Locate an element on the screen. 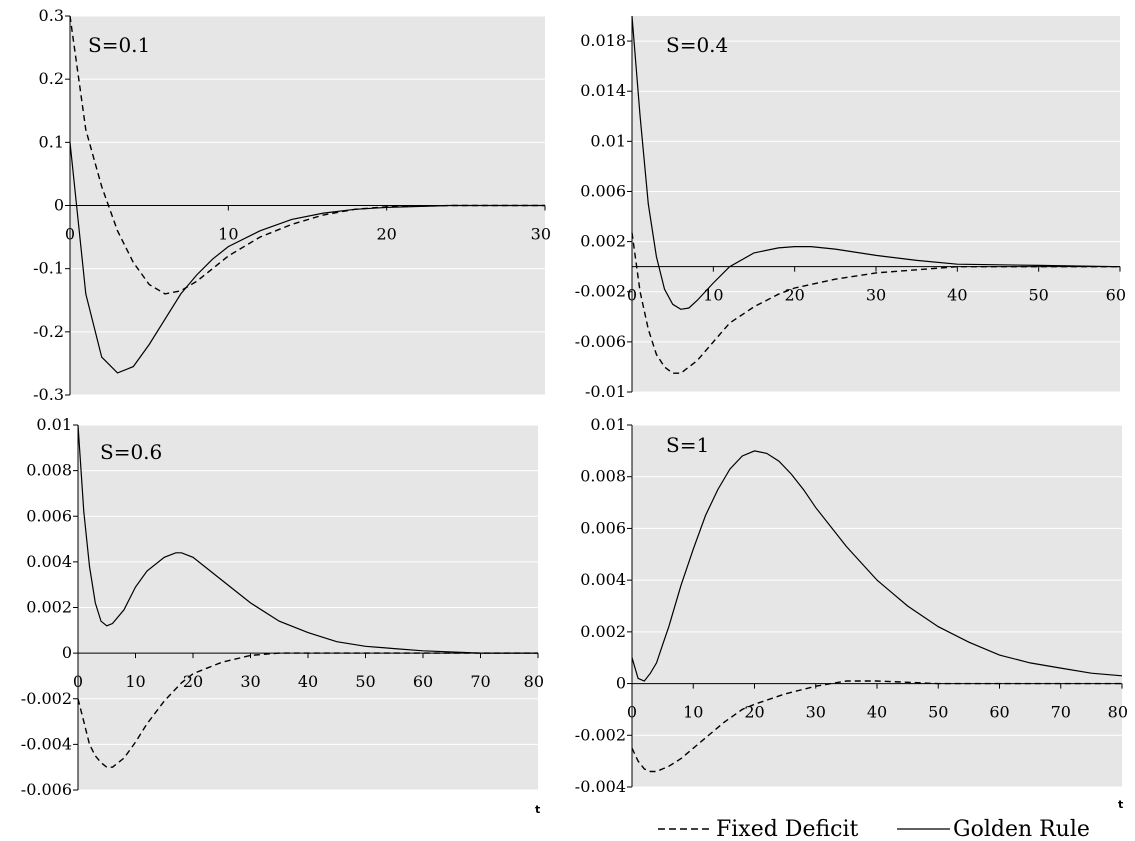  panel-title: S=0.1 is located at coordinates (119, 45).